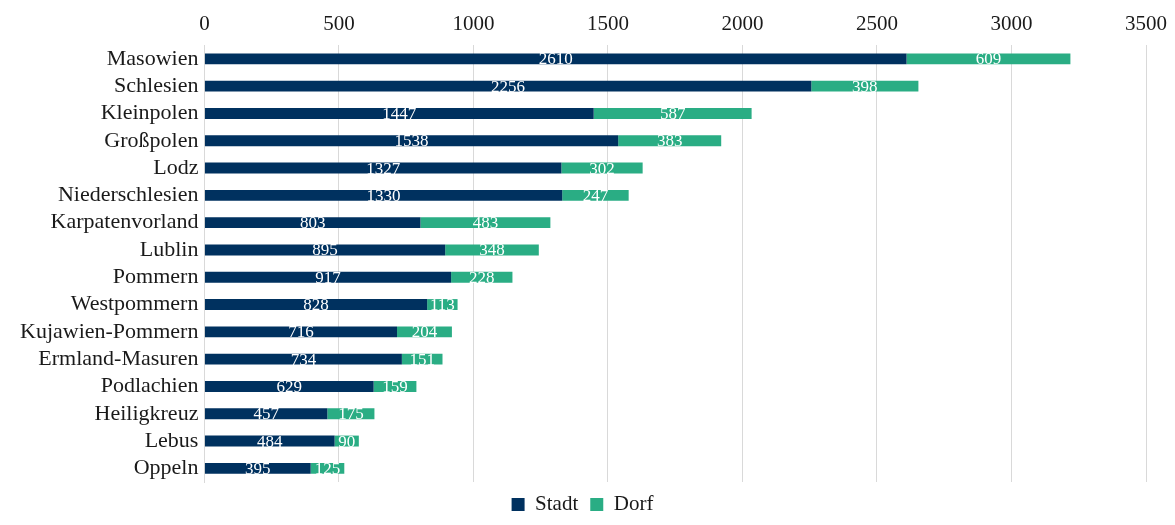  I want to click on y-tick-label: Masowien, so click(152, 57).